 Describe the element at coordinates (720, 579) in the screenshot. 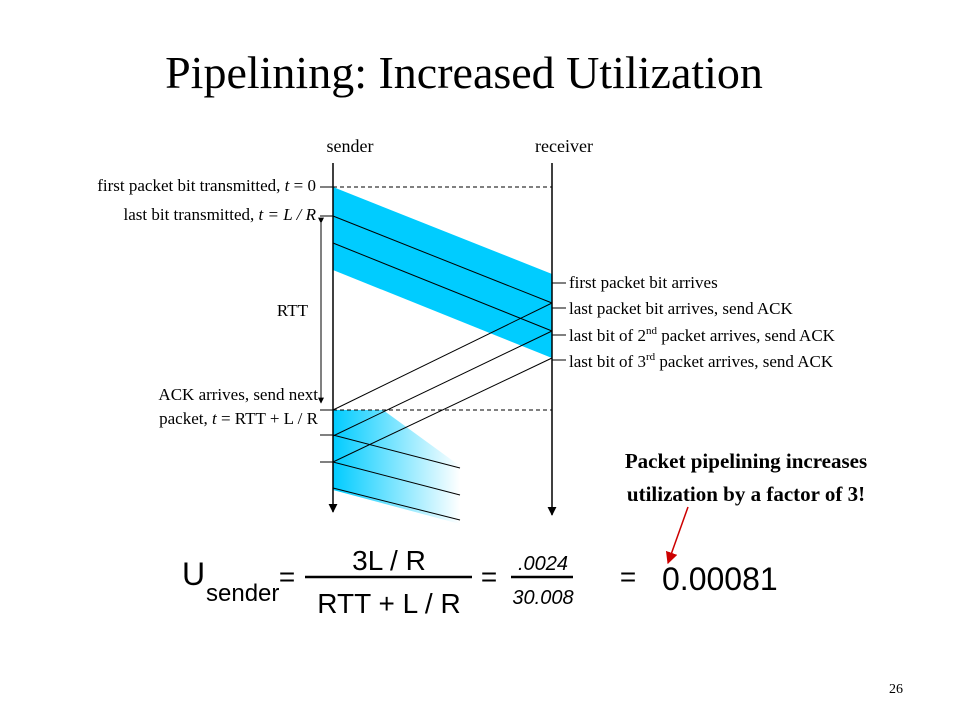

I see `formula-result: 0.00081` at that location.